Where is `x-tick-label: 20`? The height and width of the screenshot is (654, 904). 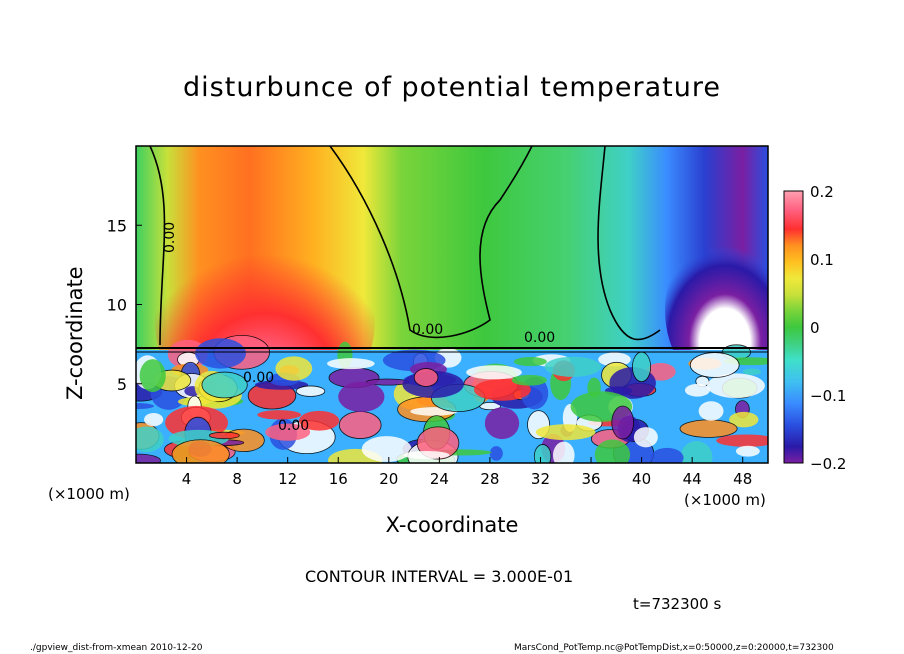 x-tick-label: 20 is located at coordinates (388, 479).